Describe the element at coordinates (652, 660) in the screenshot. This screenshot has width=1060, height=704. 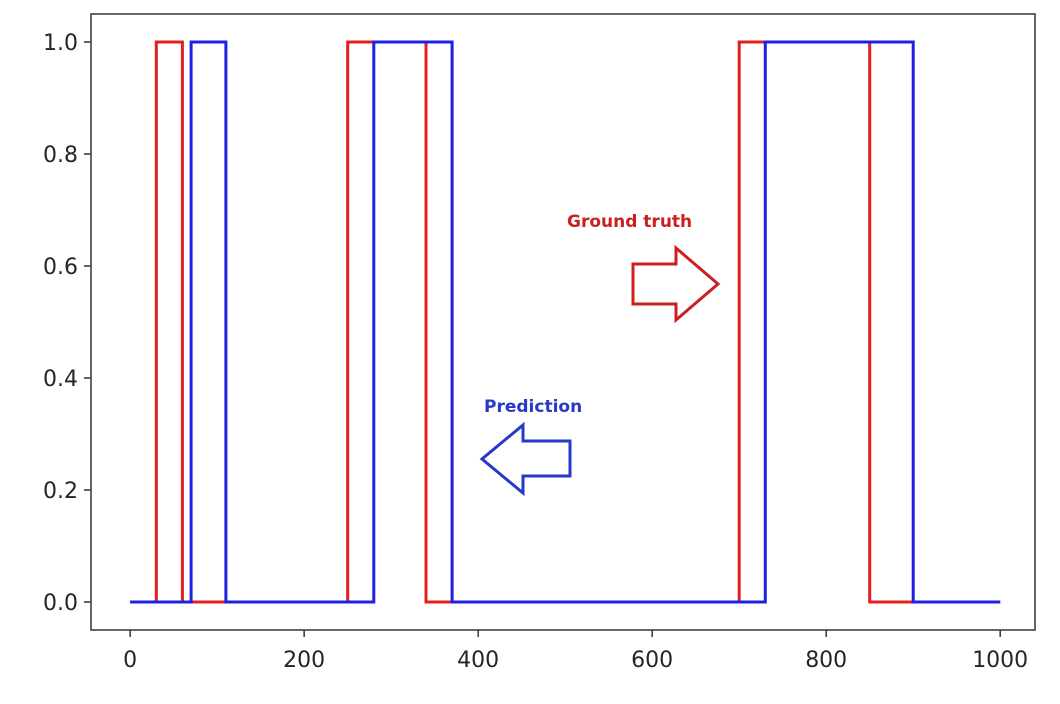
I see `x-tick-label: 600` at that location.